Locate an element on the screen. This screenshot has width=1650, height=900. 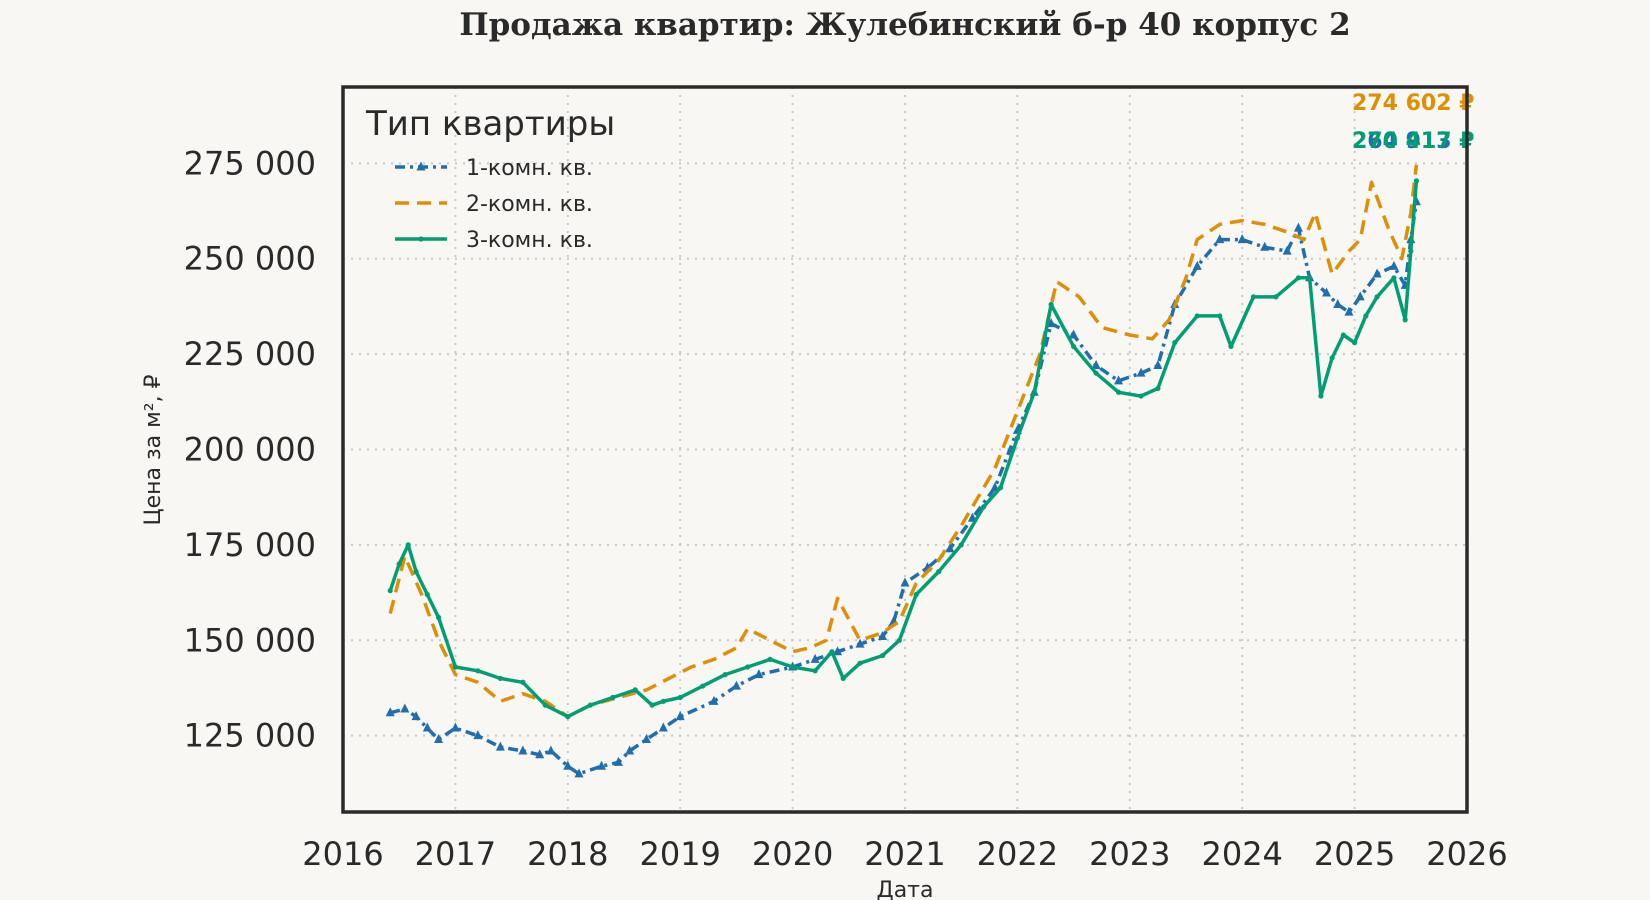
series-1-end-label: 264 913 ₽ is located at coordinates (1413, 141).